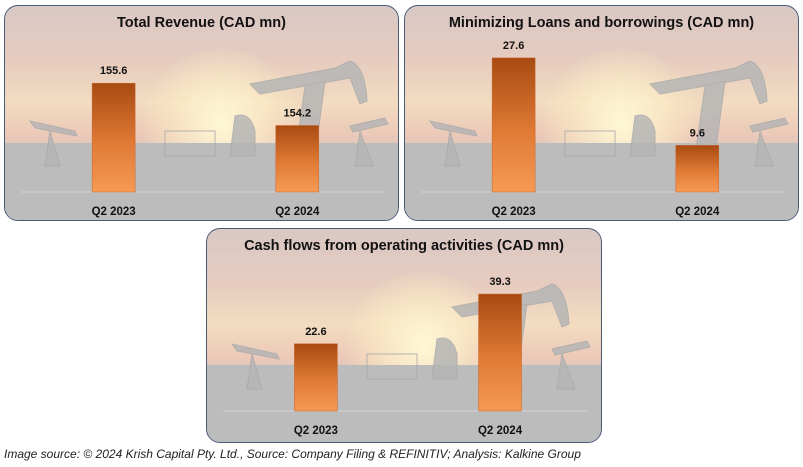  What do you see at coordinates (513, 46) in the screenshot?
I see `data-label: 27.6` at bounding box center [513, 46].